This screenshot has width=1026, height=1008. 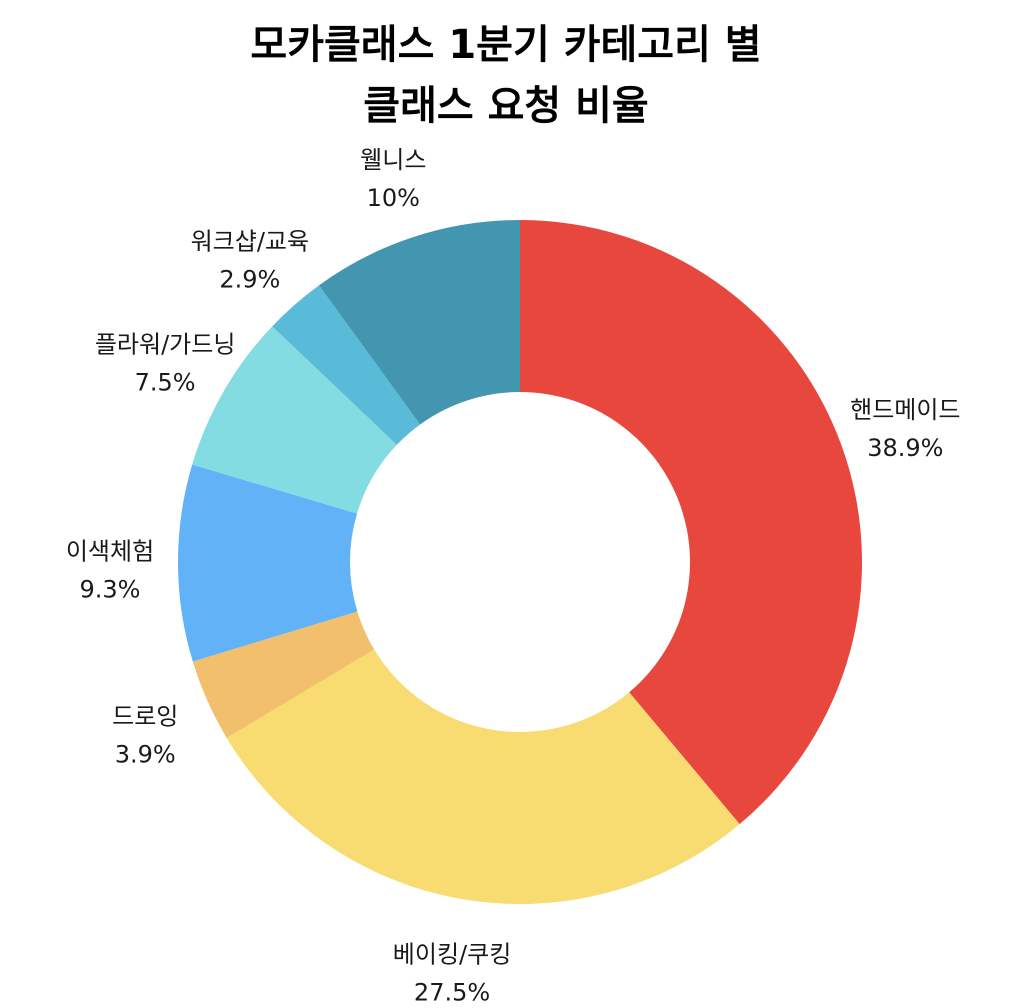 I want to click on slice-value-label-5: 2.9%, so click(x=249, y=280).